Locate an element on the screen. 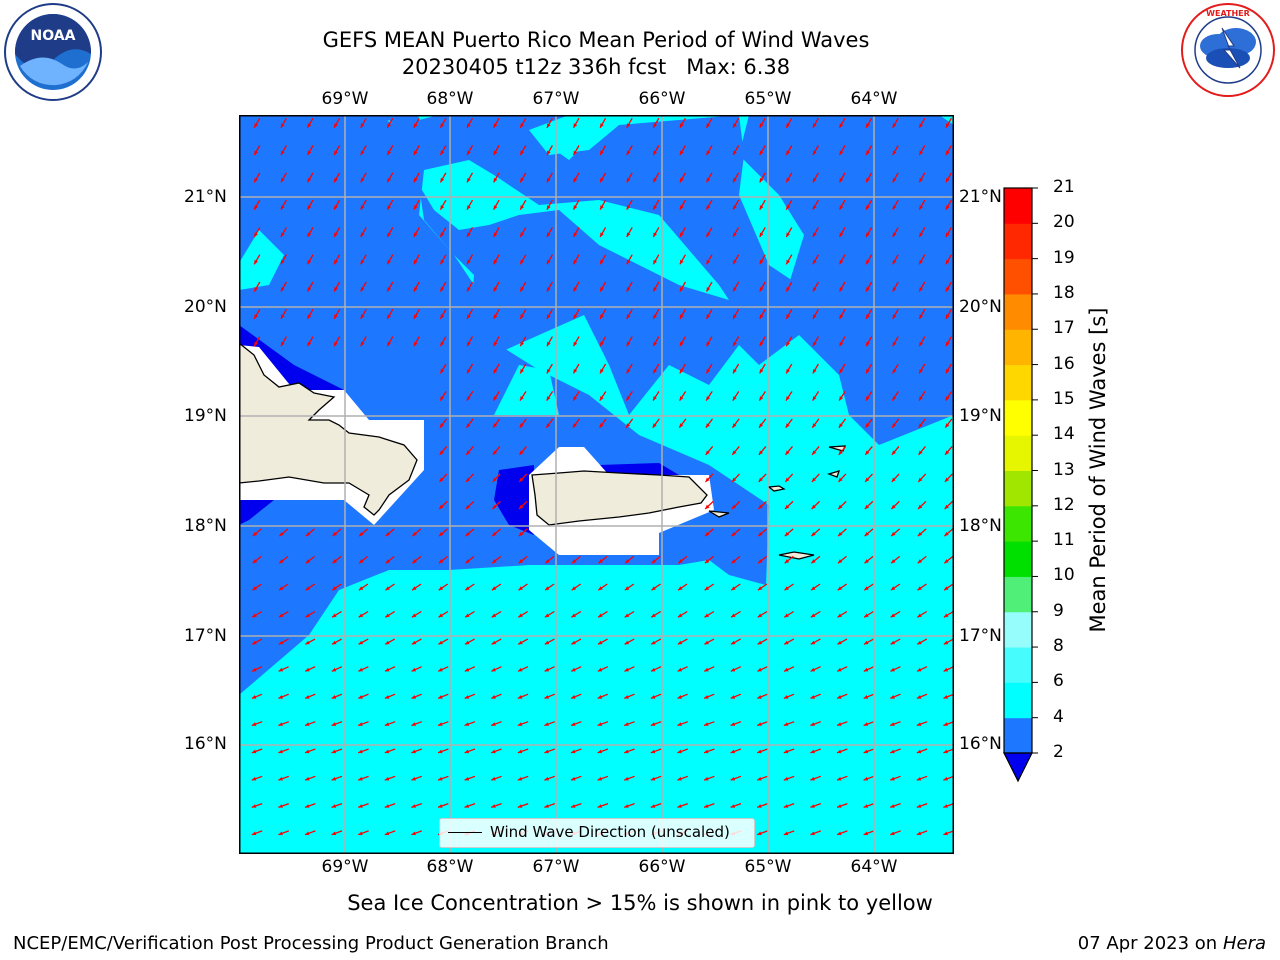 Image resolution: width=1280 pixels, height=960 pixels. lat-label-left: 16°N is located at coordinates (205, 744).